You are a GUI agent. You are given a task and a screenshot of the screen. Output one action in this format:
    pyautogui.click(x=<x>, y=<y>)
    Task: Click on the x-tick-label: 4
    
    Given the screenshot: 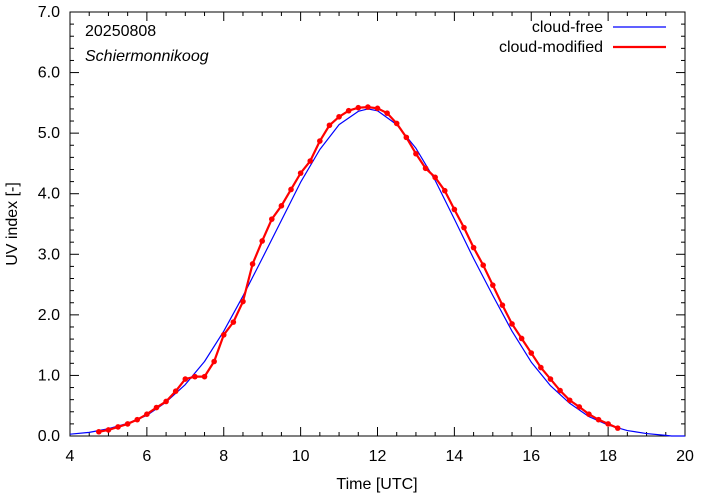 What is the action you would take?
    pyautogui.click(x=70, y=456)
    